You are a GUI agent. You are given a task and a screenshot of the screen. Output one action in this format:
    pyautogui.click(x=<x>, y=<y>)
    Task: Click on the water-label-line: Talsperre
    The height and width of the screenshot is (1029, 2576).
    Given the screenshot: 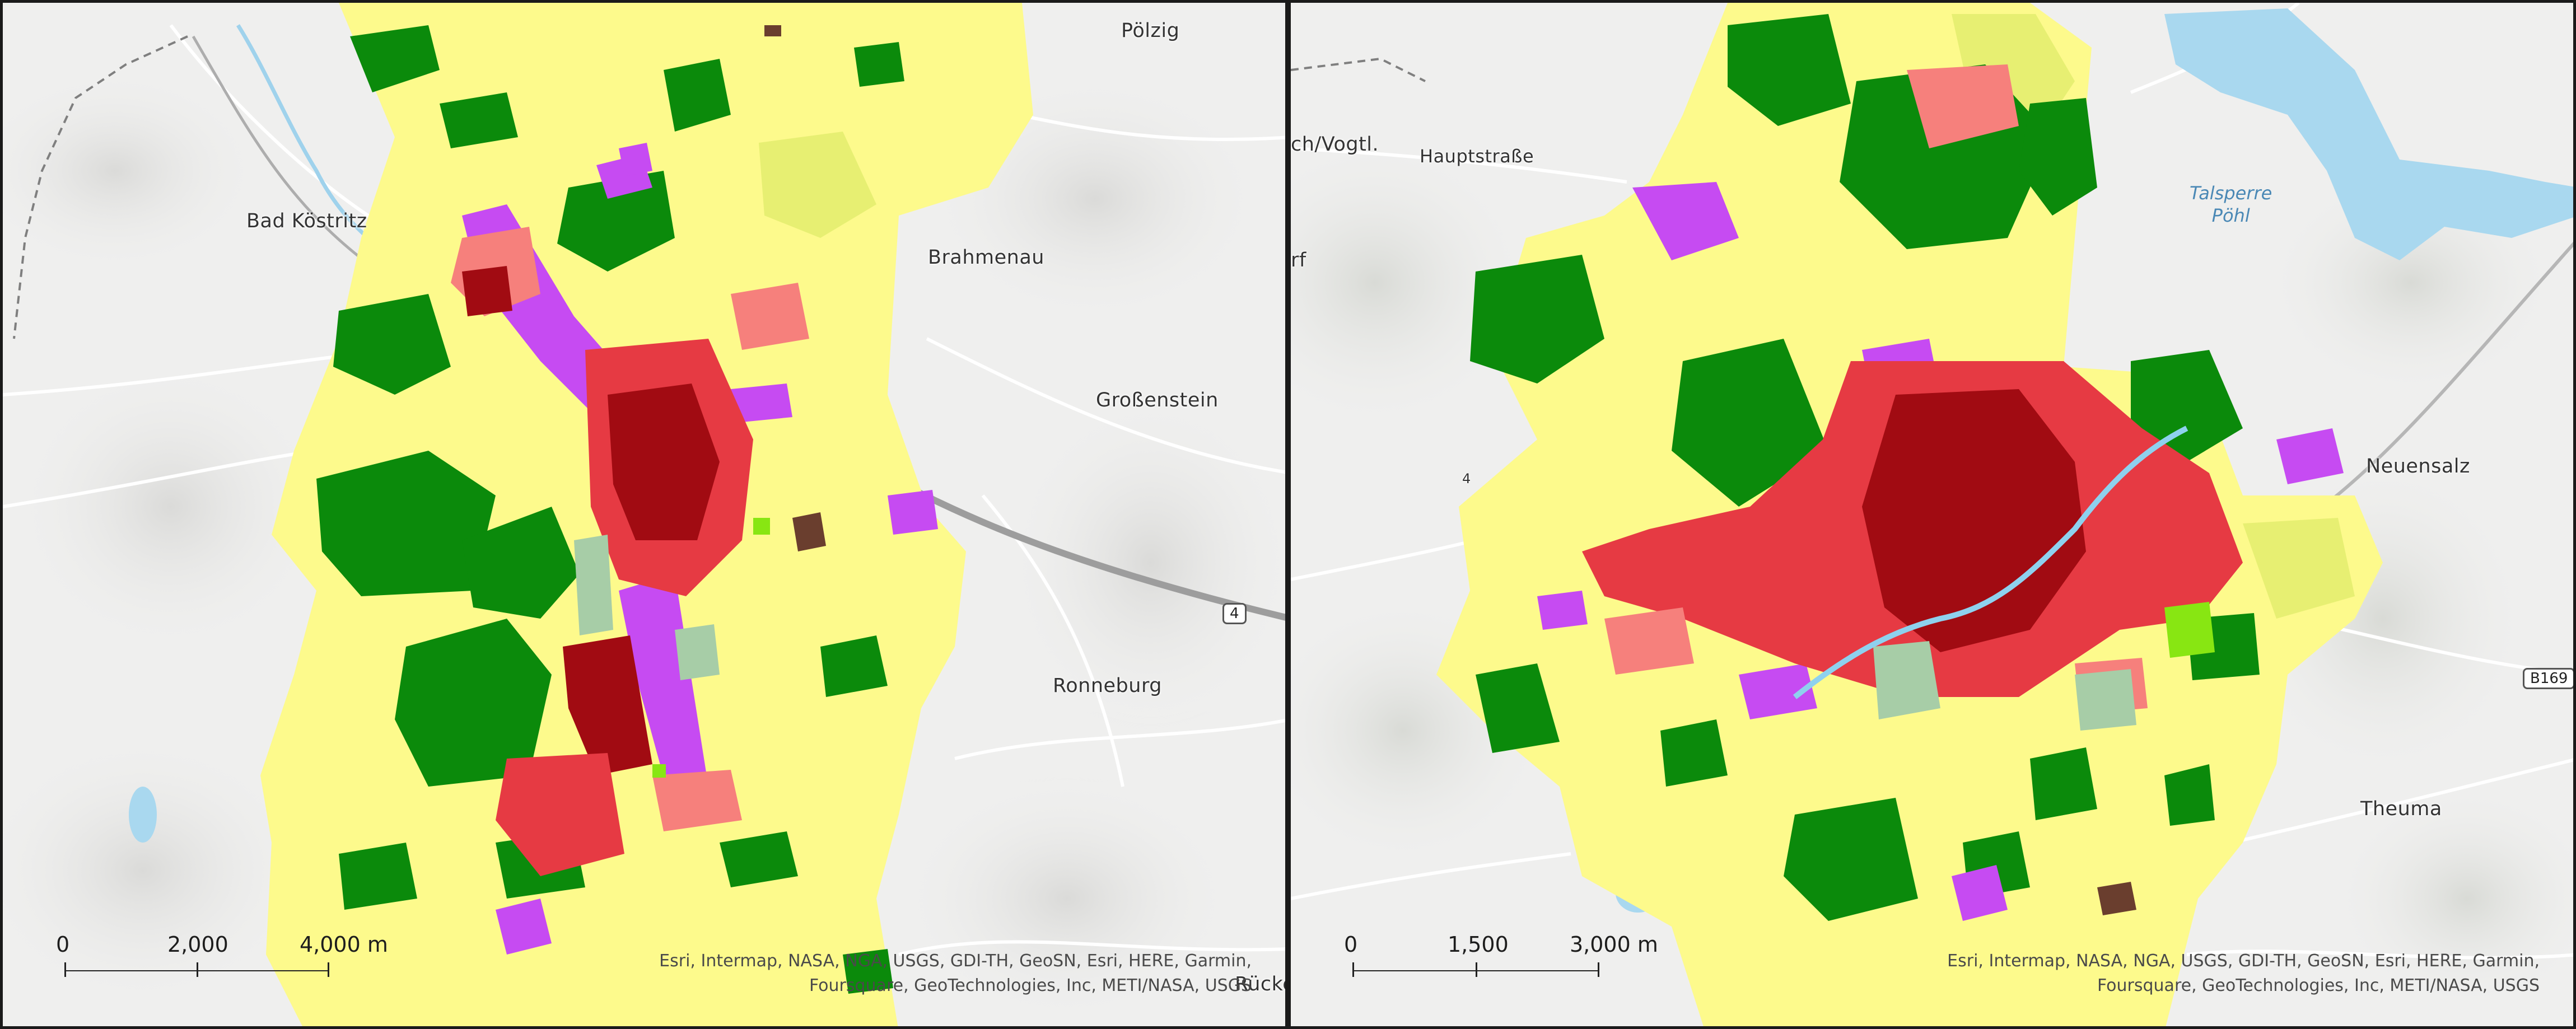 What is the action you would take?
    pyautogui.click(x=2231, y=193)
    